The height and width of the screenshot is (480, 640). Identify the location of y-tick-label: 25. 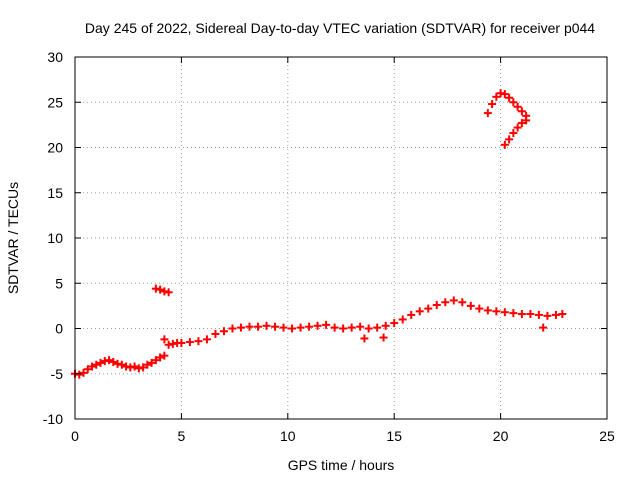
(55, 102).